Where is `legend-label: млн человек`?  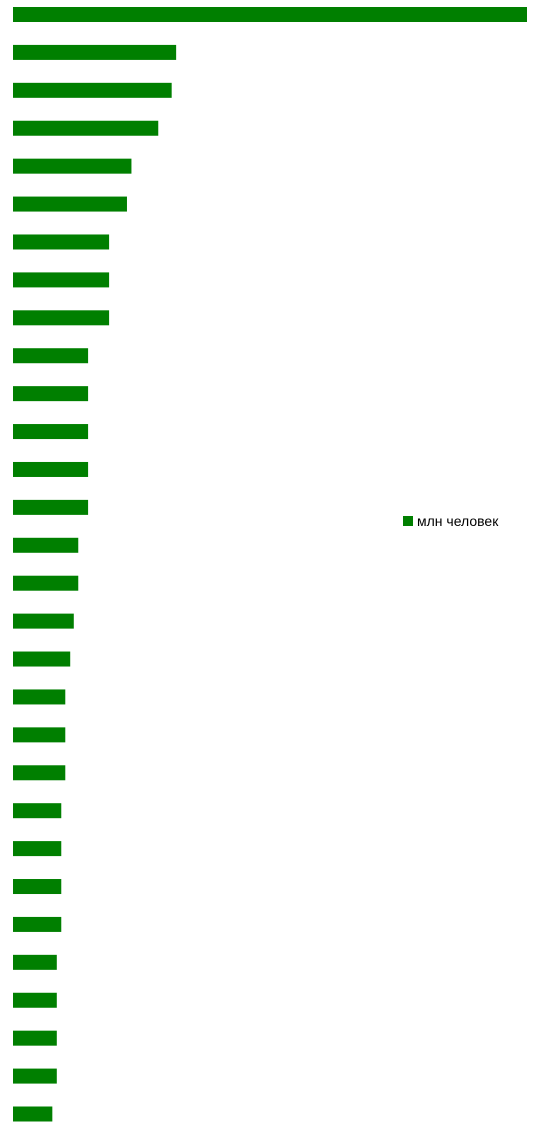
legend-label: млн человек is located at coordinates (458, 521).